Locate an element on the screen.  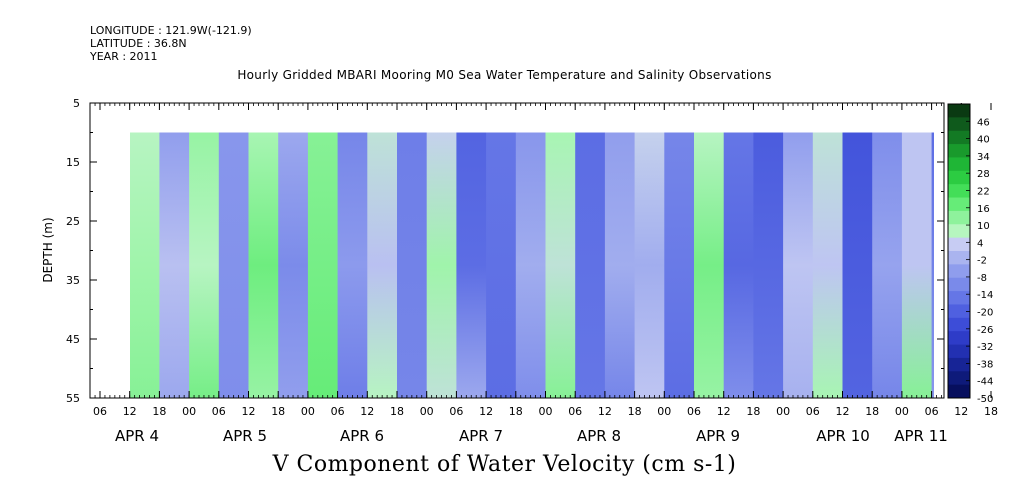
colorbar-label: -2 is located at coordinates (982, 261).